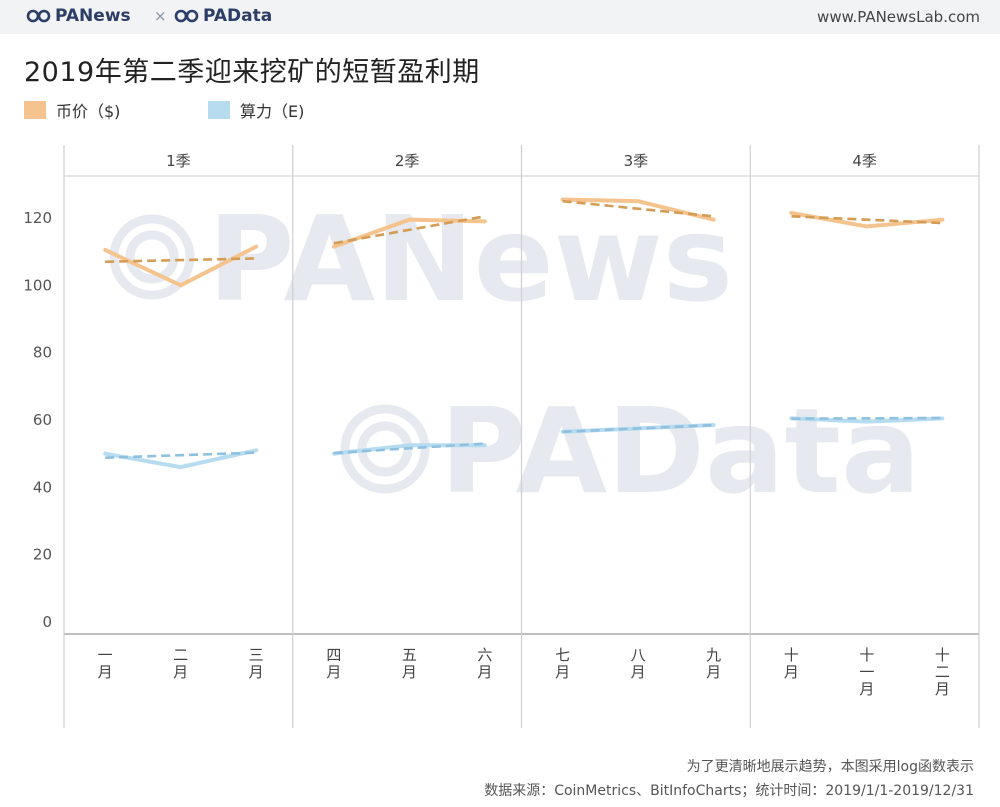  Describe the element at coordinates (42, 420) in the screenshot. I see `y-tick-label: 60` at that location.